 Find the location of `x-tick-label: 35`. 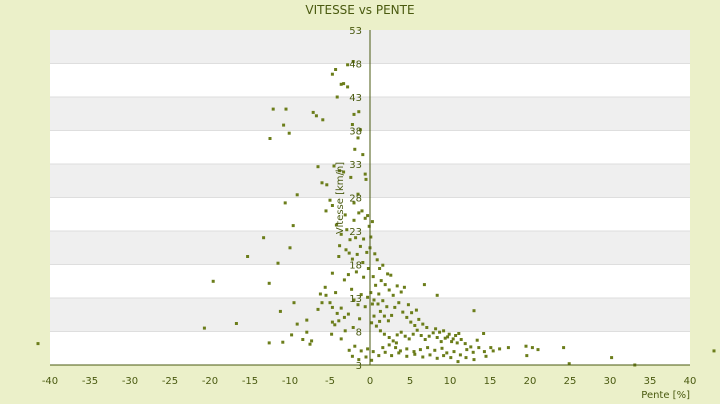

x-tick-label: 35 is located at coordinates (650, 381).